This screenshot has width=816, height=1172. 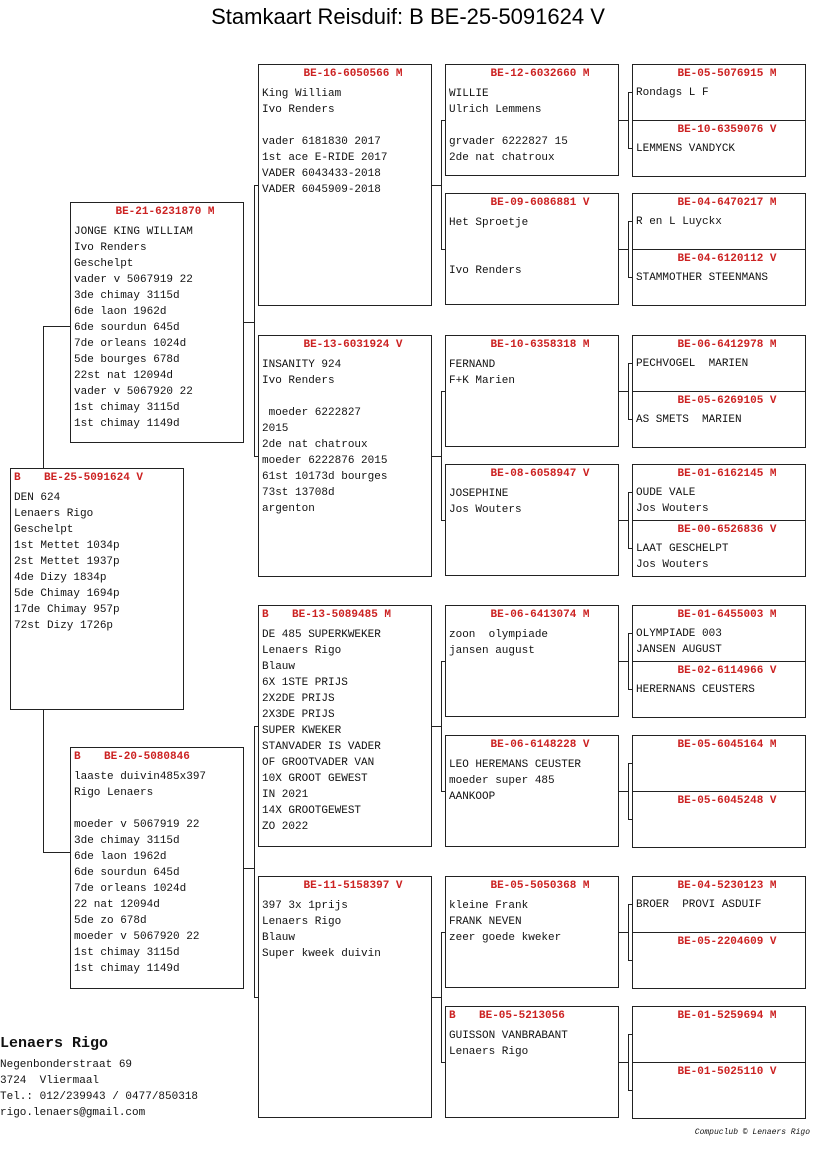 I want to click on ring-number: BE-08-6058947 V, so click(x=540, y=474).